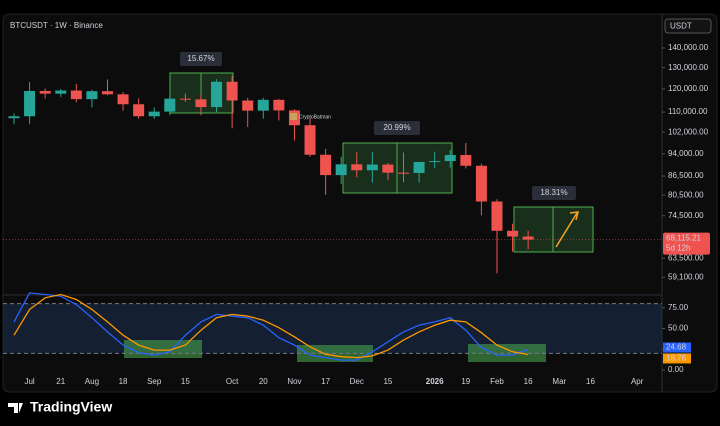  What do you see at coordinates (56, 25) in the screenshot?
I see `symbol-title: BTCUSDT · 1W · Binance` at bounding box center [56, 25].